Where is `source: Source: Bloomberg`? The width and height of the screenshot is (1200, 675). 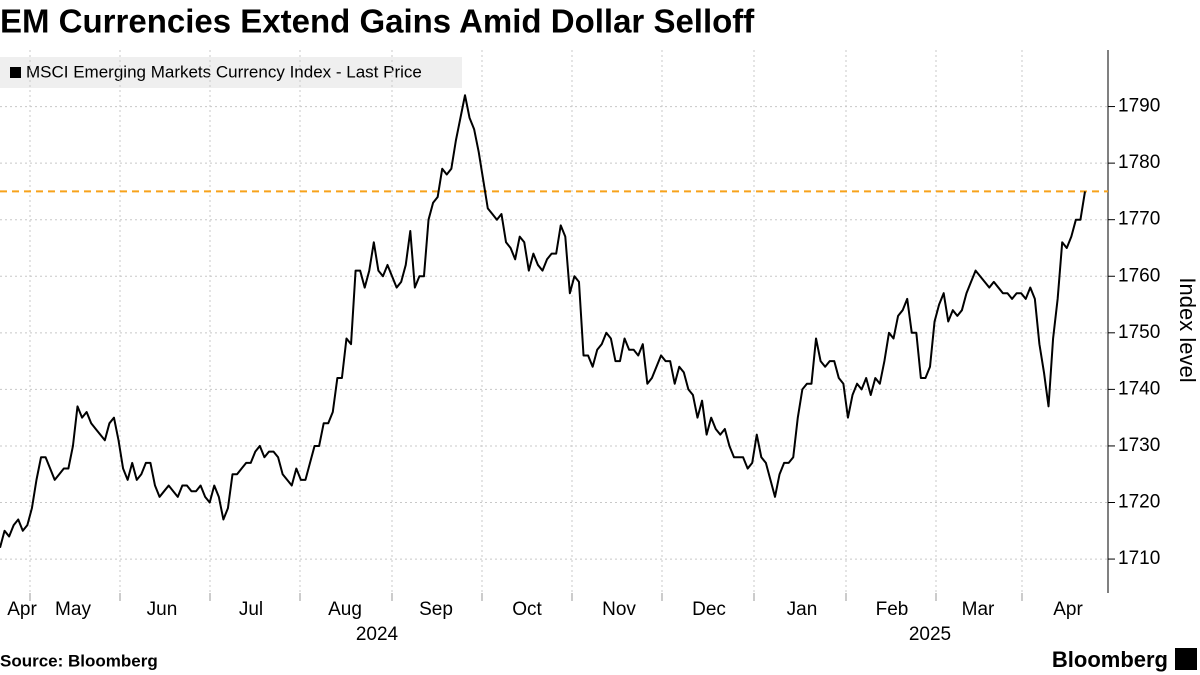
source: Source: Bloomberg is located at coordinates (79, 660).